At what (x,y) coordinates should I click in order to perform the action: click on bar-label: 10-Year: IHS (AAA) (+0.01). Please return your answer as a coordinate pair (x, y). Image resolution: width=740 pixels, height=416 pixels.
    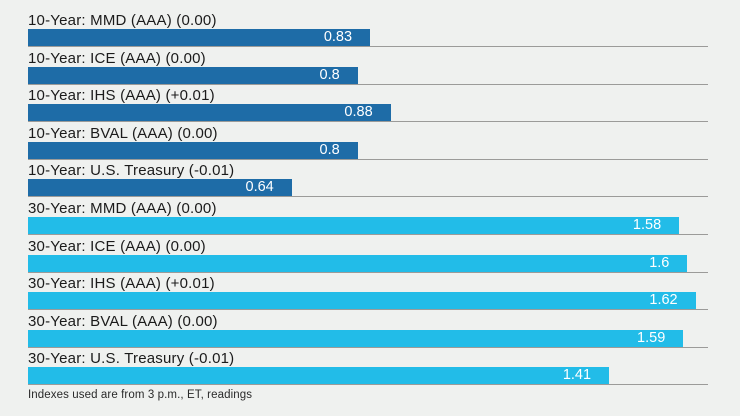
    Looking at the image, I should click on (121, 96).